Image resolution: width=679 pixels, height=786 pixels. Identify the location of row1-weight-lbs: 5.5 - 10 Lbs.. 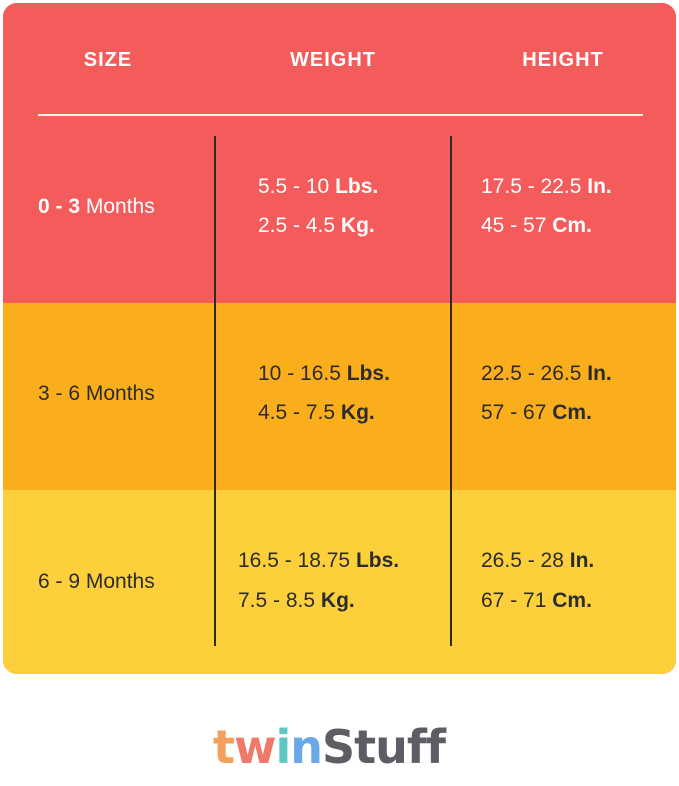
(318, 186).